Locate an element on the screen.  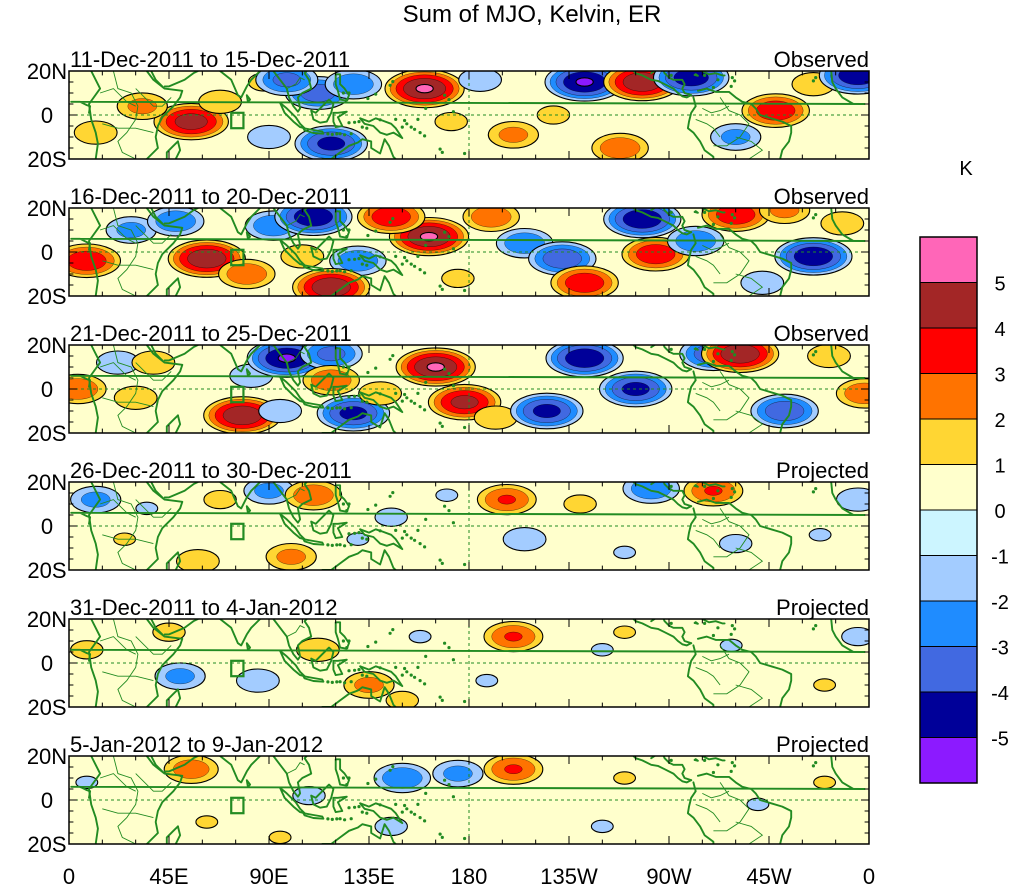
y-tick-label: 0 is located at coordinates (47, 252).